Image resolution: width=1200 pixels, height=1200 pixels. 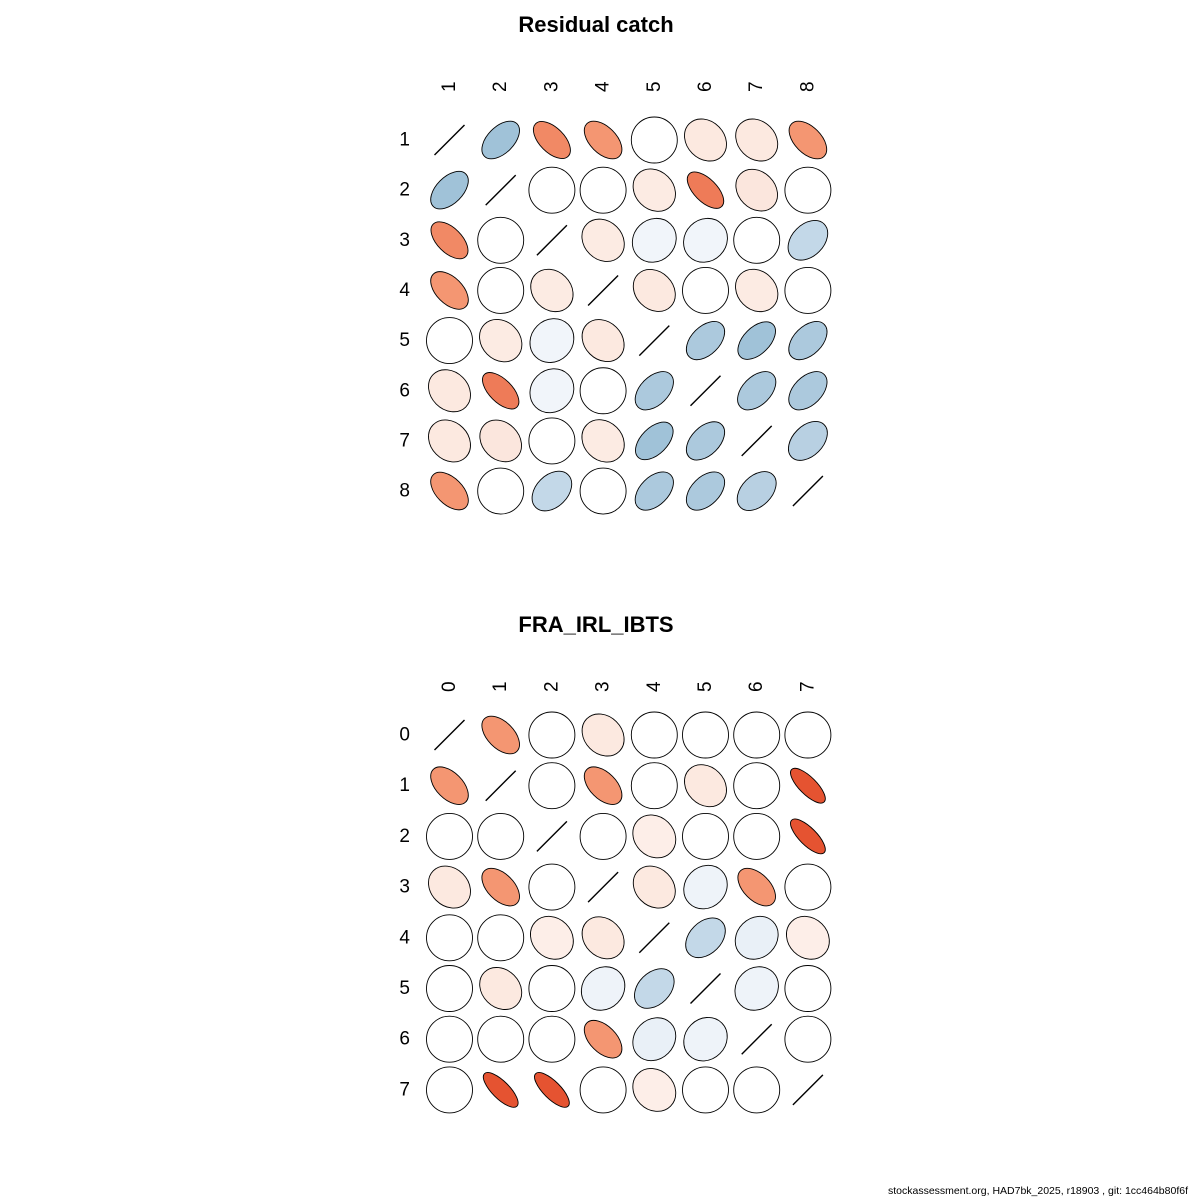 I want to click on row-label-3: 3, so click(x=404, y=240).